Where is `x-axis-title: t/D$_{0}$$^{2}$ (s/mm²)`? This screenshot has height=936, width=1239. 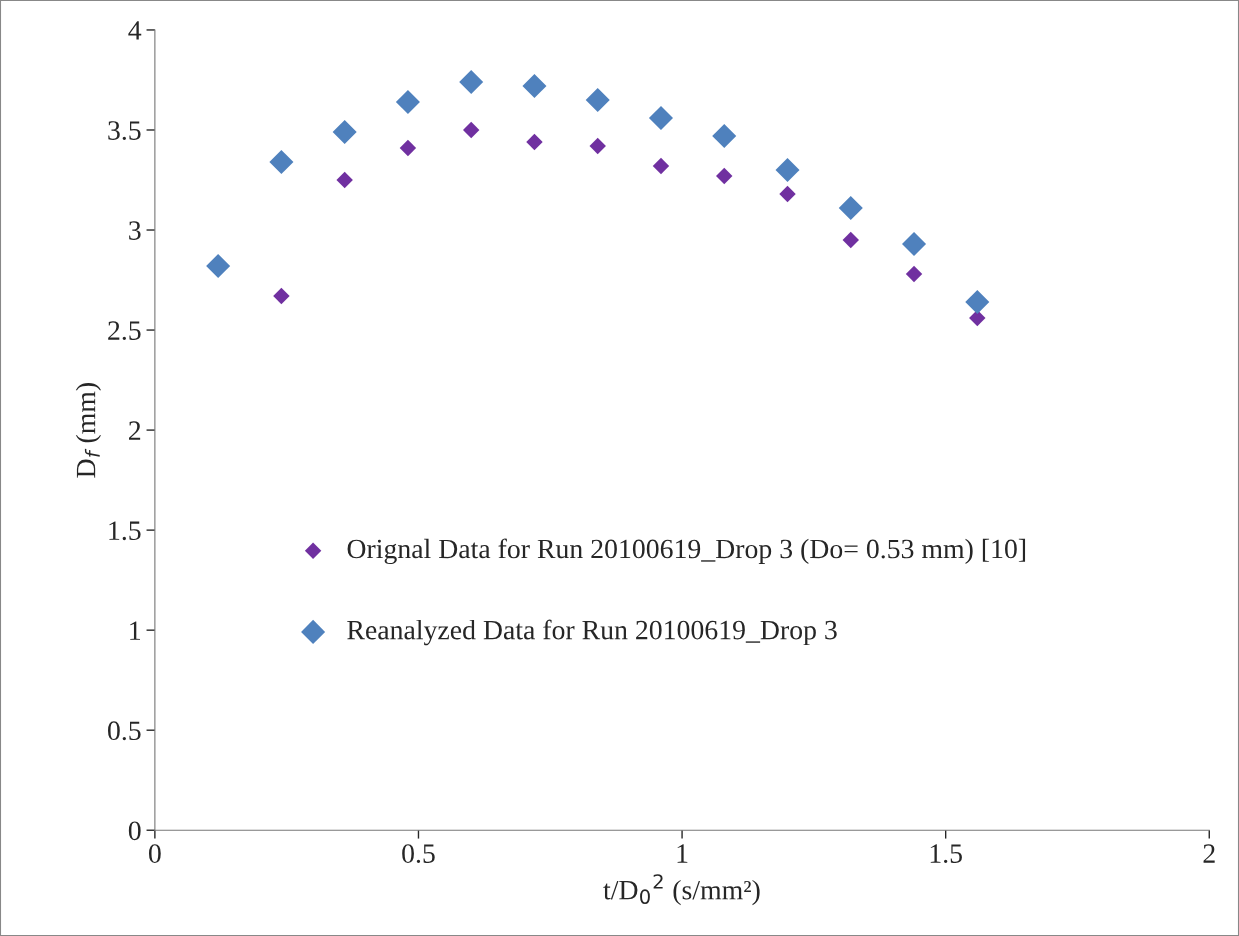
x-axis-title: t/D$_{0}$$^{2}$ (s/mm²) is located at coordinates (681, 890).